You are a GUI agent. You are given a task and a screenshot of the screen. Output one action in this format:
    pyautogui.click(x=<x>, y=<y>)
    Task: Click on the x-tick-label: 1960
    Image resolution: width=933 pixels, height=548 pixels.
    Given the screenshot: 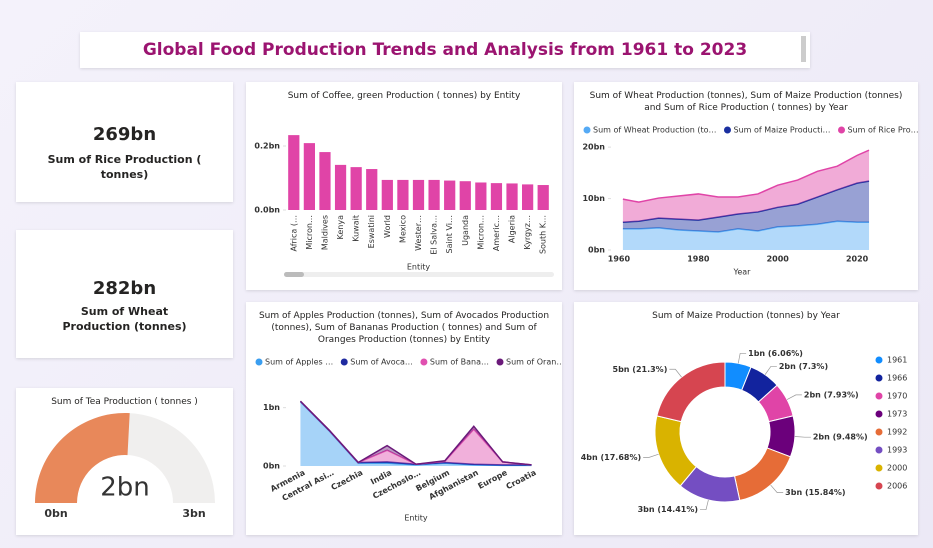 What is the action you would take?
    pyautogui.click(x=619, y=259)
    